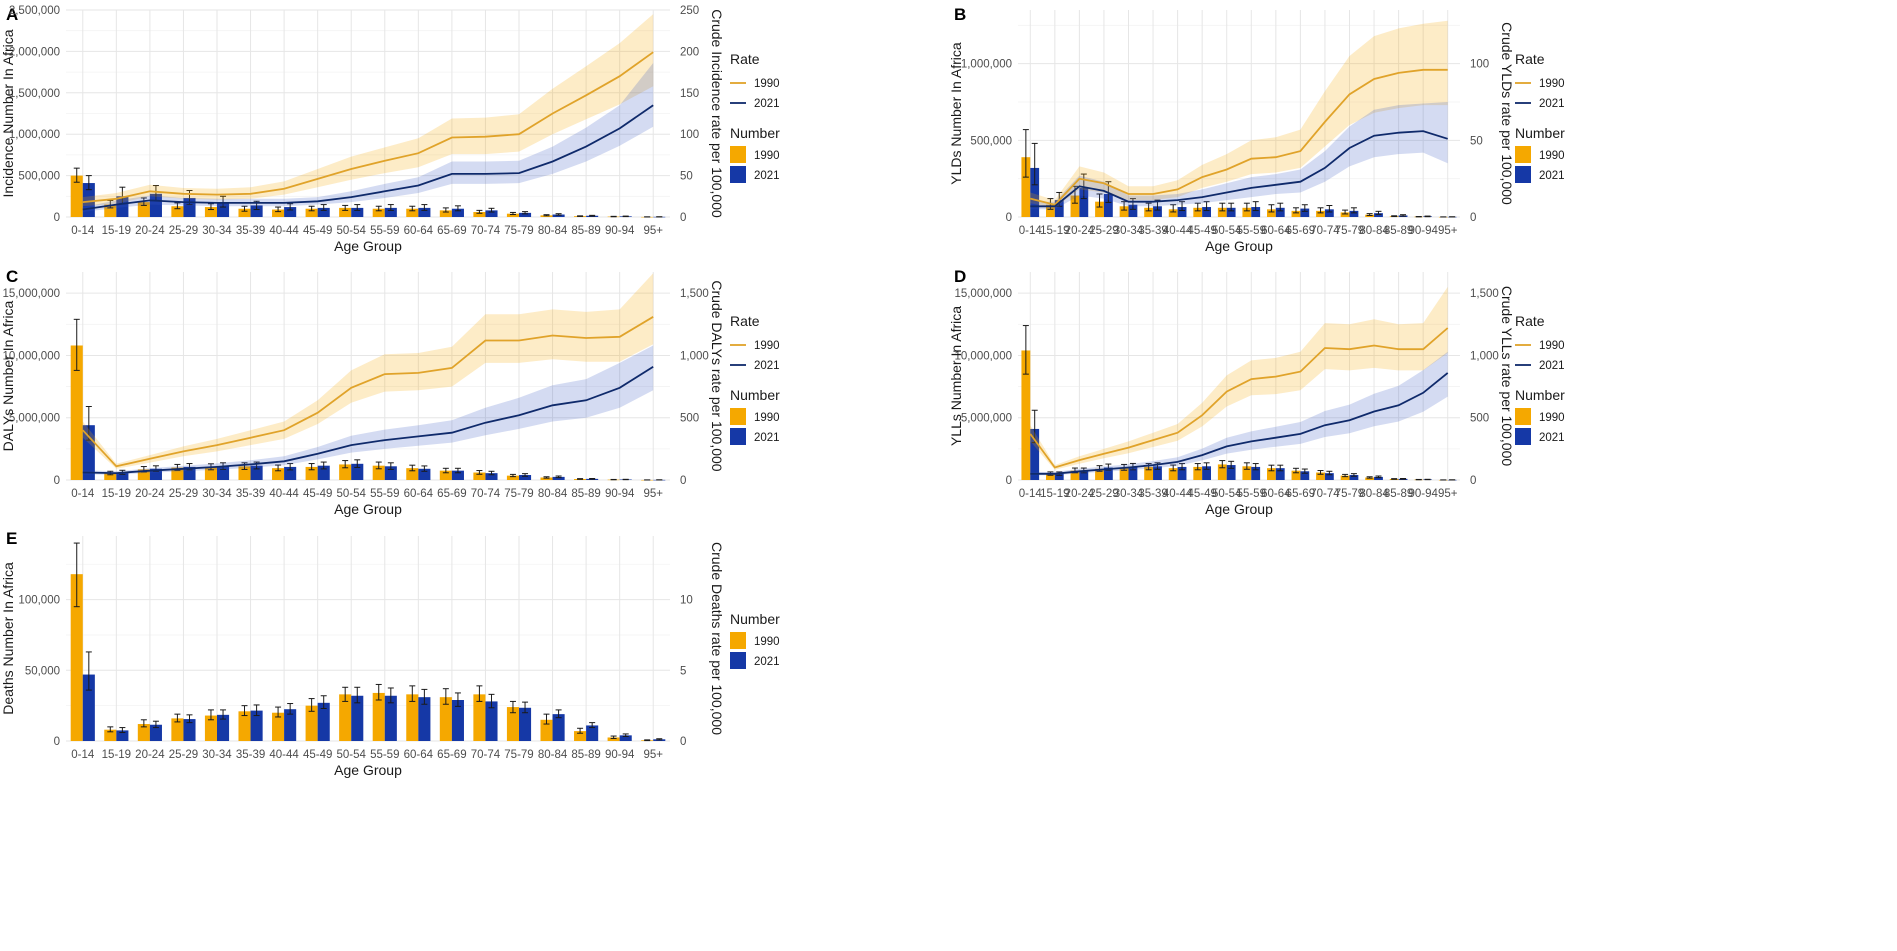  Describe the element at coordinates (1374, 494) in the screenshot. I see `x-tick-label: 80-84` at that location.